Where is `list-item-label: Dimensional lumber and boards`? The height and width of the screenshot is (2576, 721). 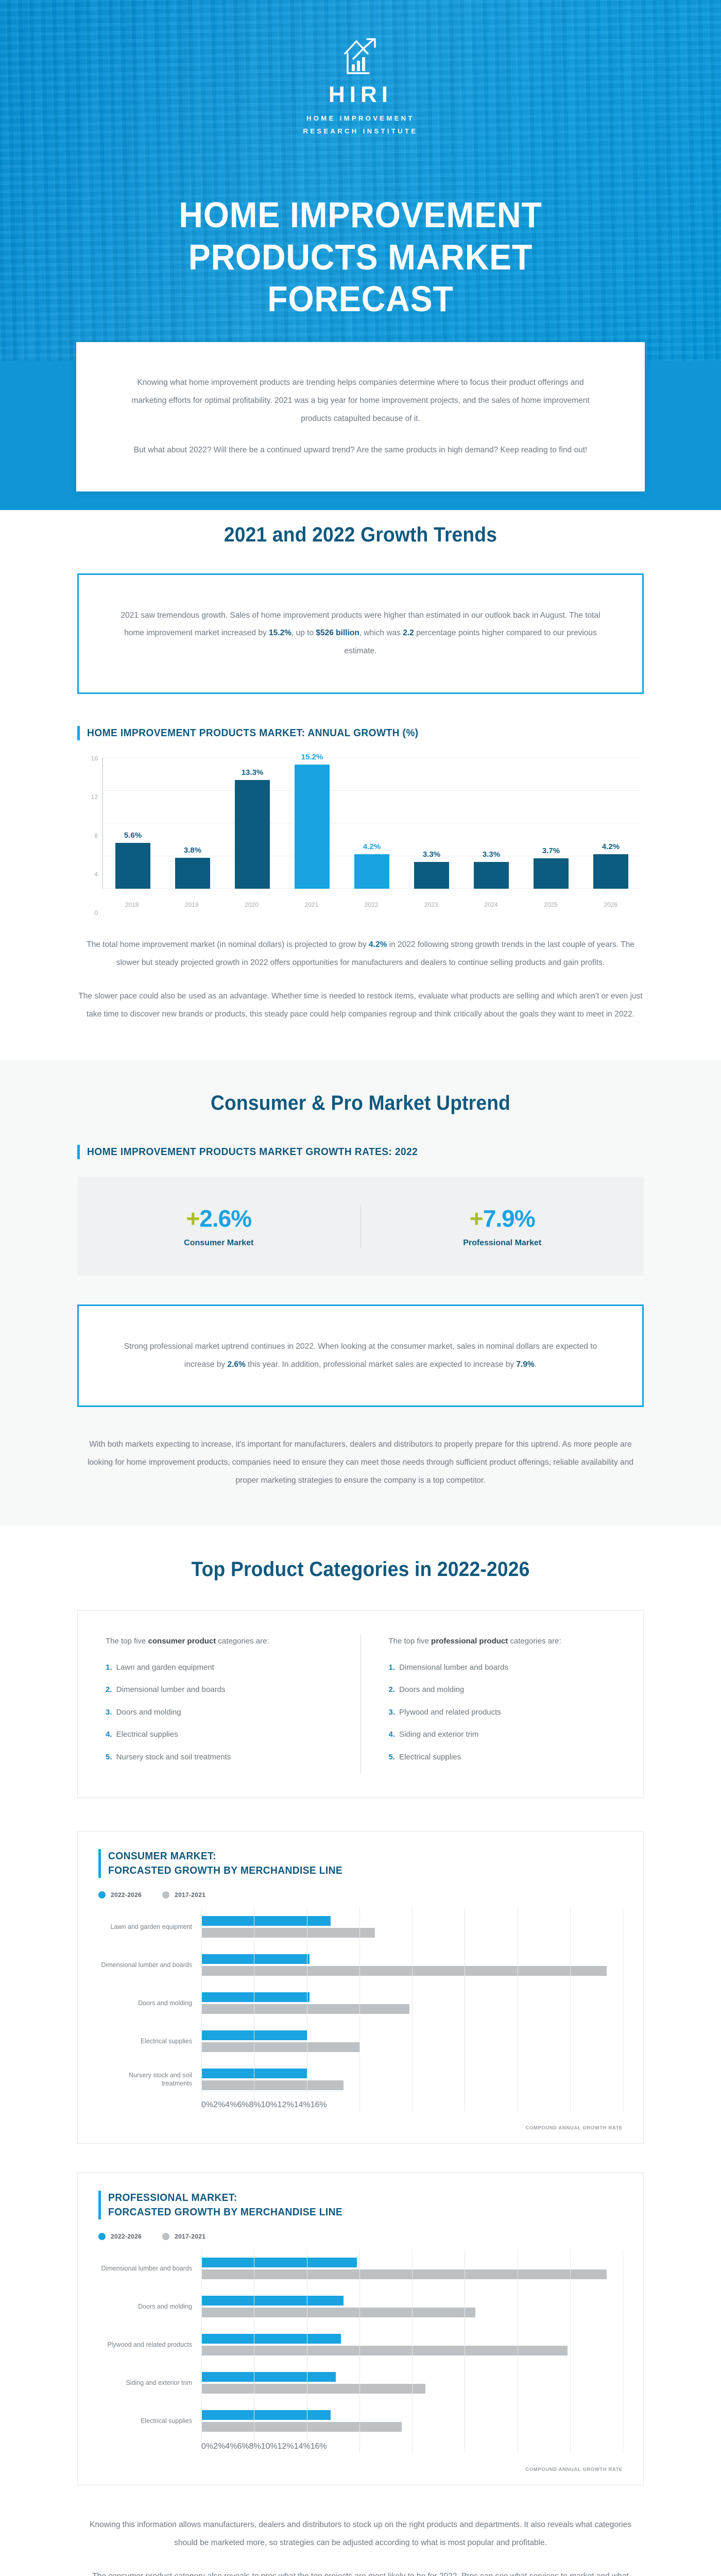
list-item-label: Dimensional lumber and boards is located at coordinates (453, 1667).